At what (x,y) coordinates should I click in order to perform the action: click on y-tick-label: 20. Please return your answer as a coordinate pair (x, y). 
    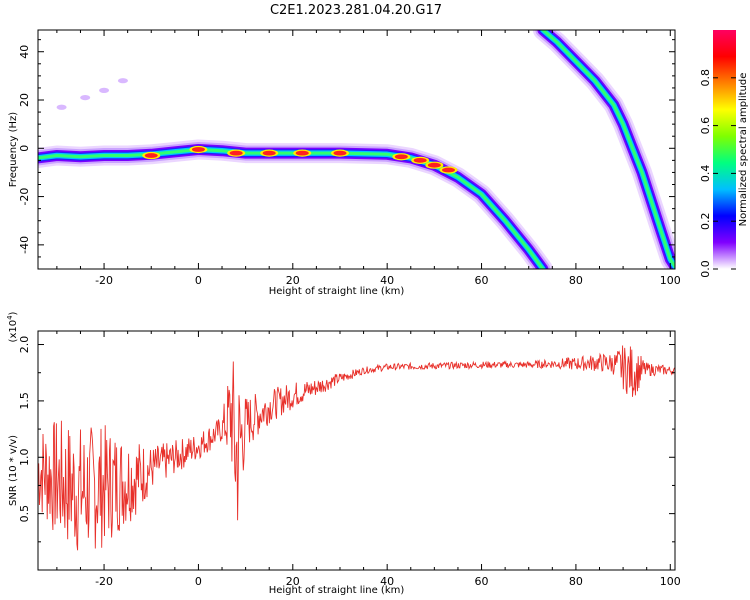
    Looking at the image, I should click on (24, 100).